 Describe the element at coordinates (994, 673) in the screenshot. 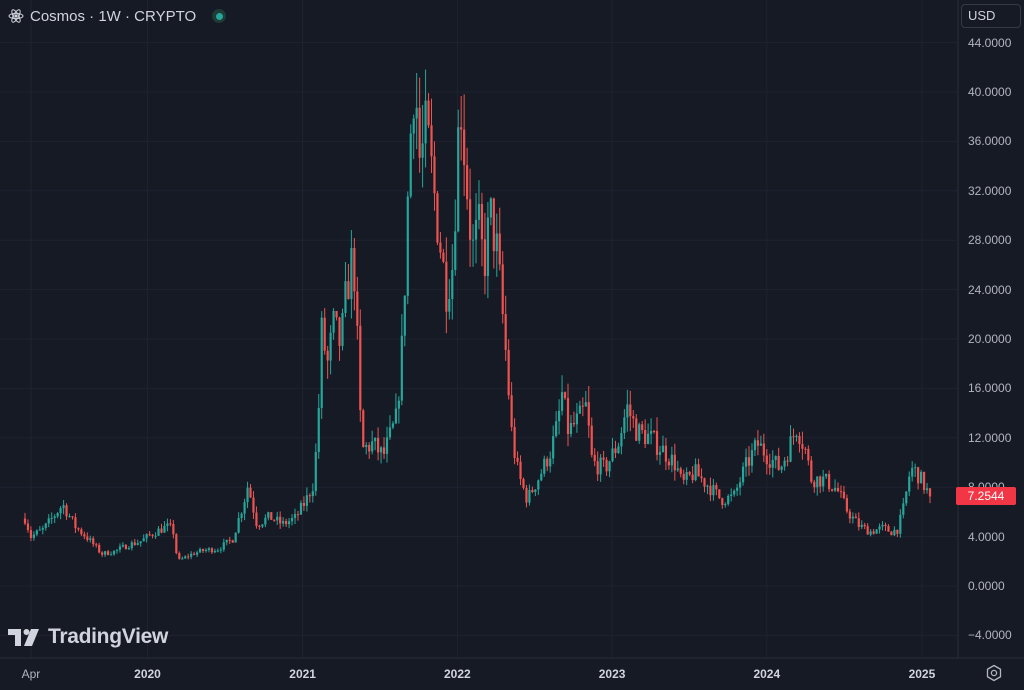

I see `gear-icon` at that location.